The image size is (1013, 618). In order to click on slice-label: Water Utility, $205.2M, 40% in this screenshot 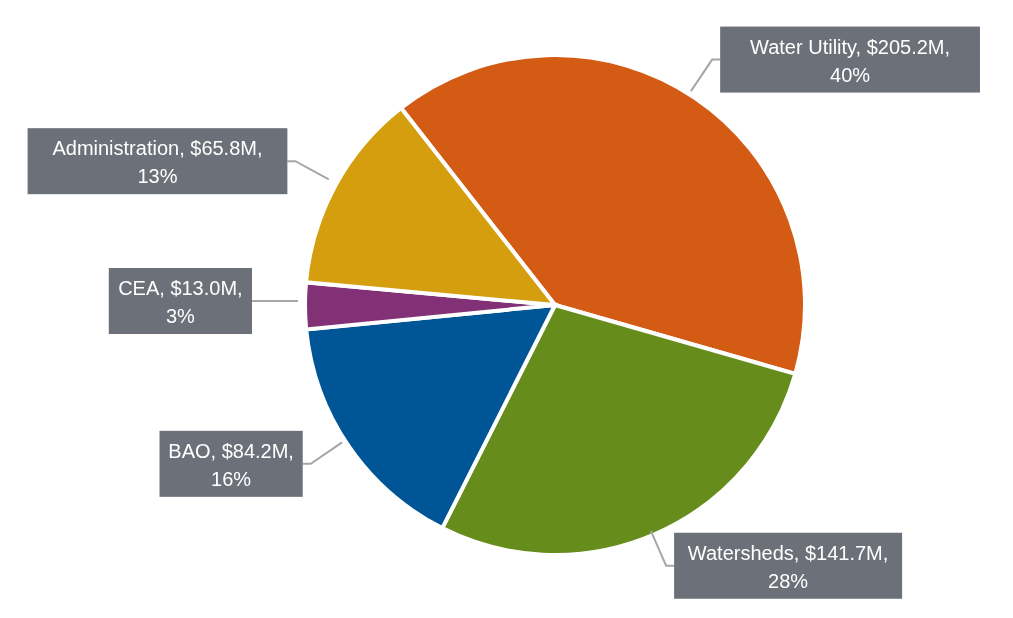, I will do `click(850, 60)`.